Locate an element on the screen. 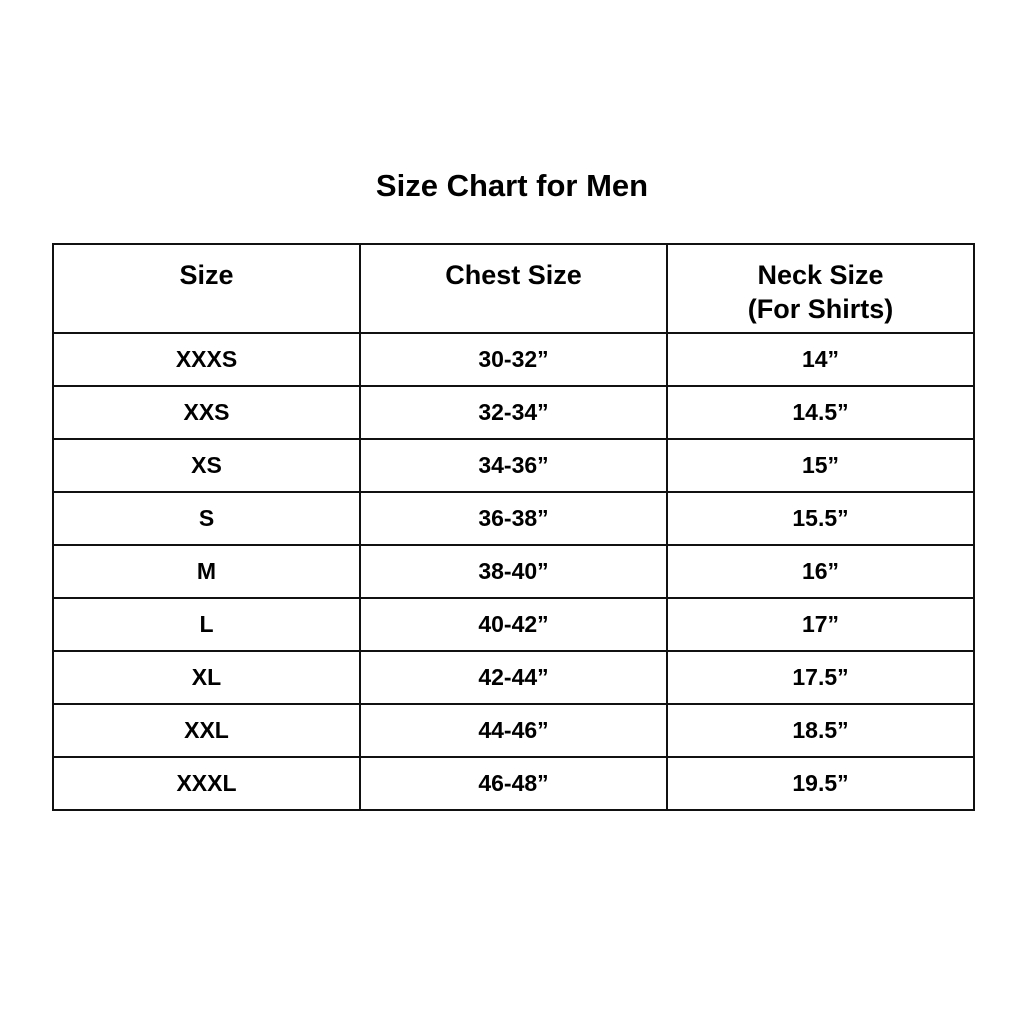  chest-size-cell: 32-34” is located at coordinates (513, 412).